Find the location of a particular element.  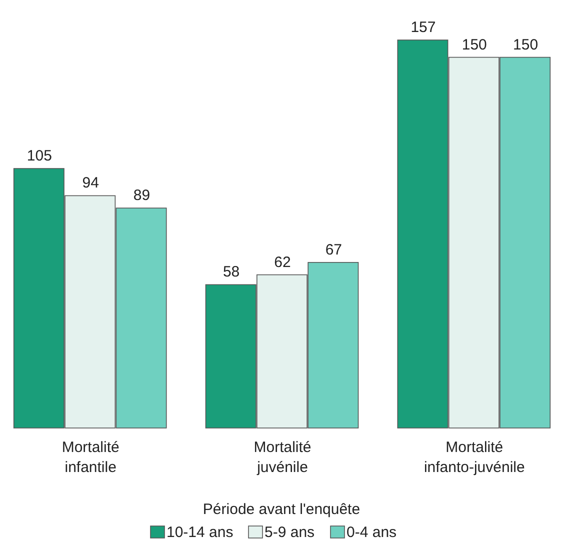

data-label: 89 is located at coordinates (141, 195).